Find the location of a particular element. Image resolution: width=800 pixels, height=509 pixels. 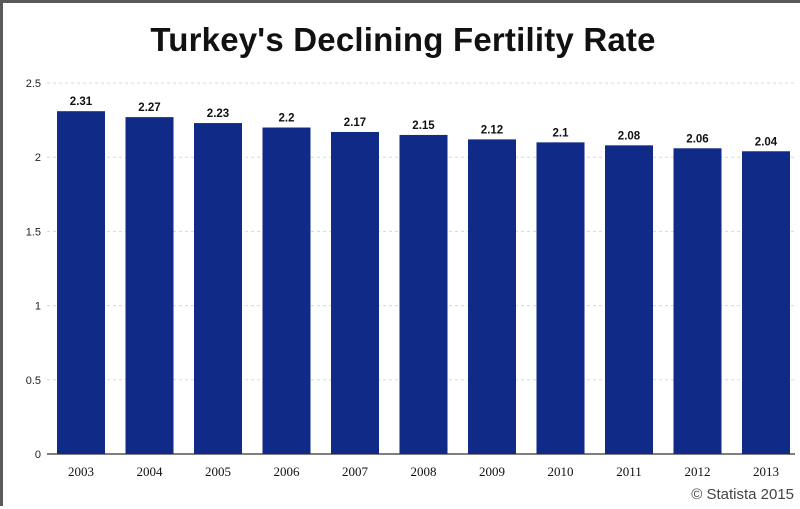

data-label: 2.08 is located at coordinates (629, 136).